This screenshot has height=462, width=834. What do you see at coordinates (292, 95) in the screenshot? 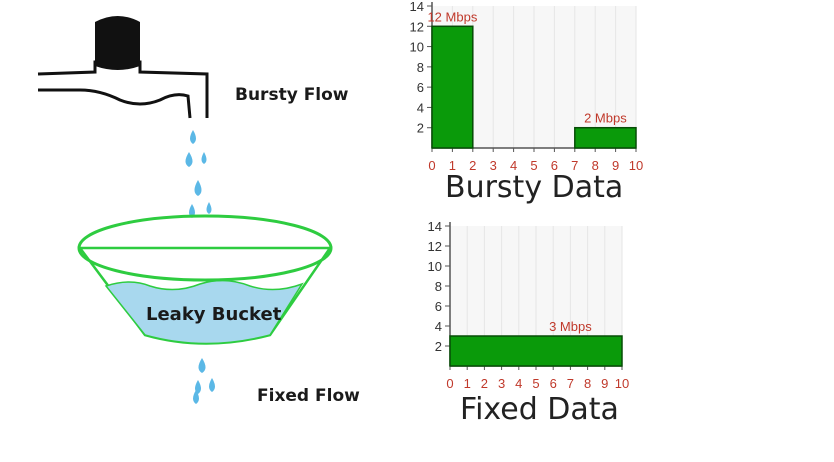
I see `bursty-flow-label: Bursty Flow` at bounding box center [292, 95].